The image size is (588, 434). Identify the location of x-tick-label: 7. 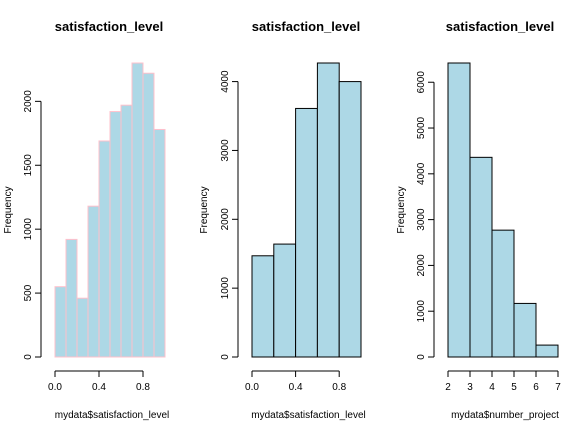
(558, 387).